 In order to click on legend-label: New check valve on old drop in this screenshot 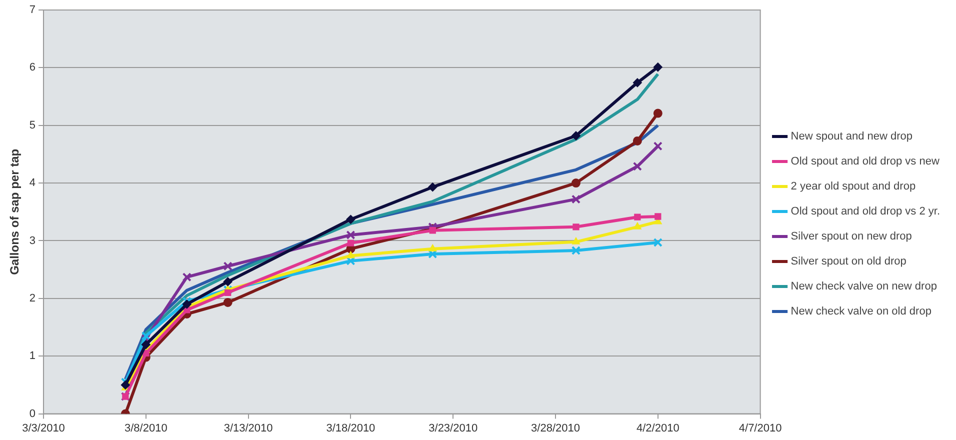, I will do `click(861, 312)`.